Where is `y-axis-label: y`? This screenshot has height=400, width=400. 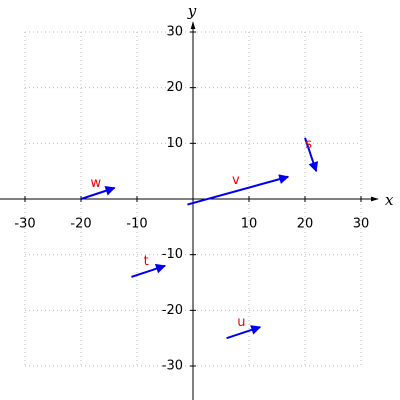
y-axis-label: y is located at coordinates (192, 11).